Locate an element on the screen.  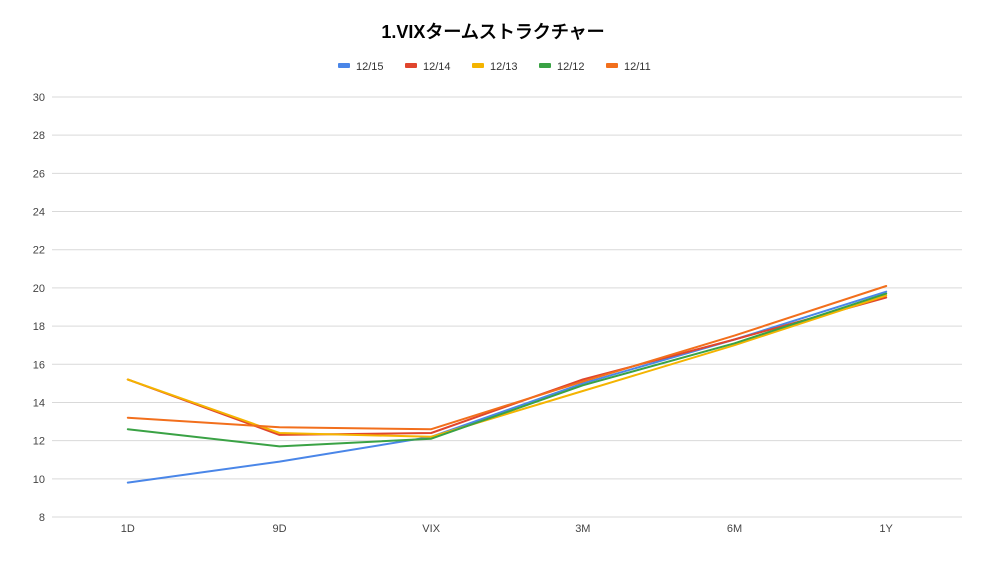
x-tick-label: 3M is located at coordinates (582, 529).